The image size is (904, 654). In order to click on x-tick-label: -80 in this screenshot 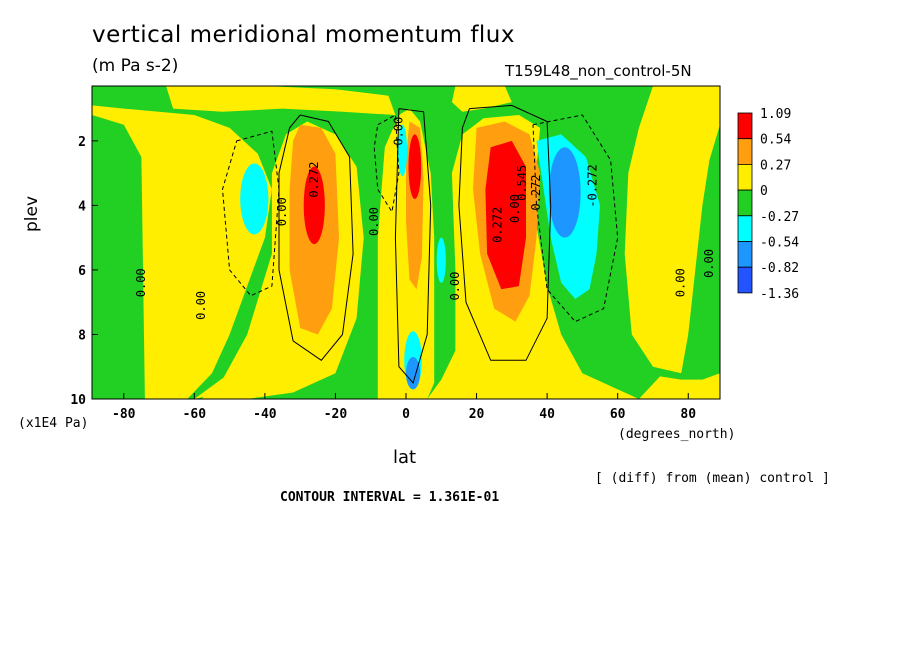, I will do `click(124, 414)`.